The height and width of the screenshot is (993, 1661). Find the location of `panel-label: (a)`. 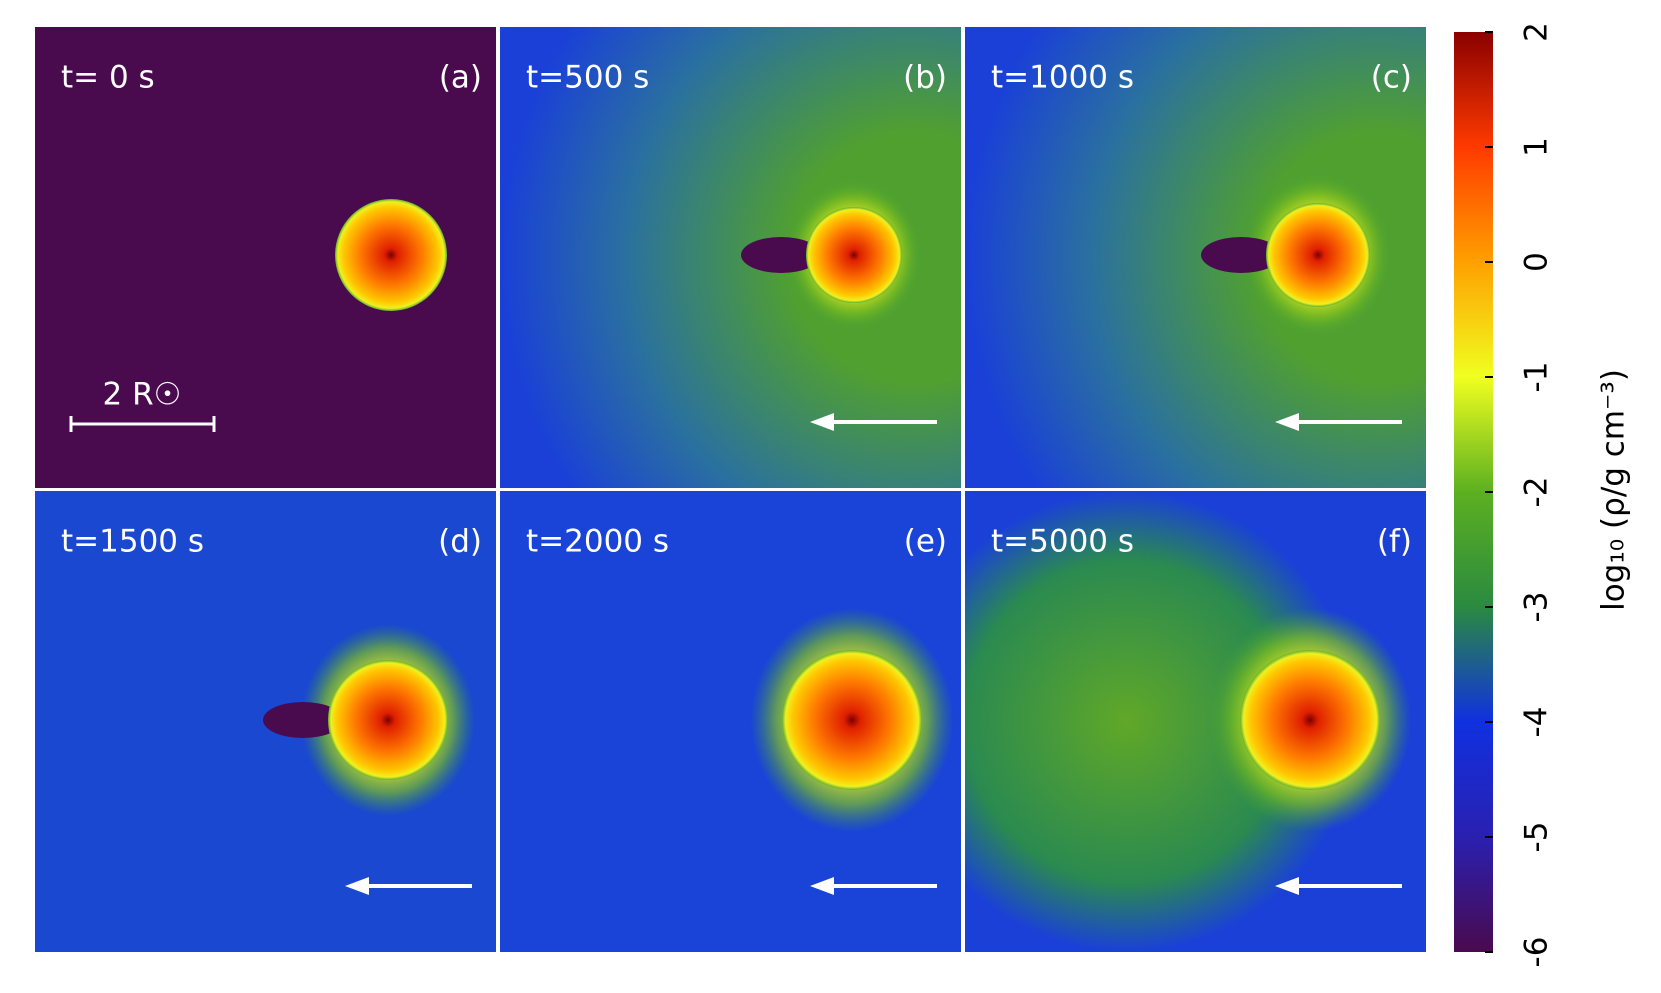

panel-label: (a) is located at coordinates (460, 78).